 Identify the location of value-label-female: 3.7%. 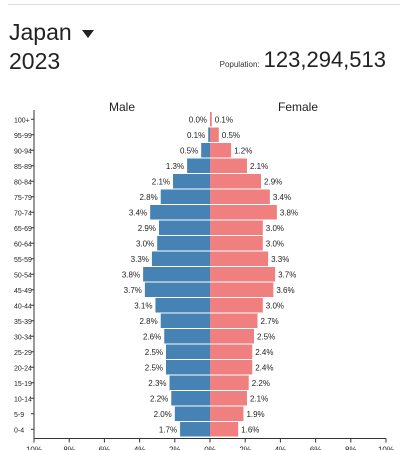
(287, 274).